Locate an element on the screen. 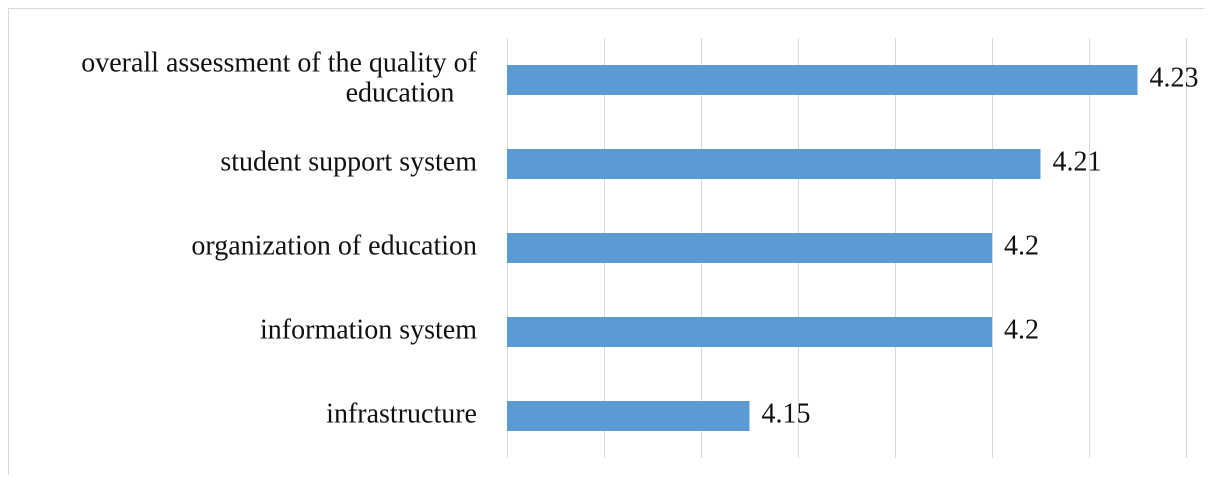 The image size is (1208, 479). category-label: infrastructure is located at coordinates (401, 413).